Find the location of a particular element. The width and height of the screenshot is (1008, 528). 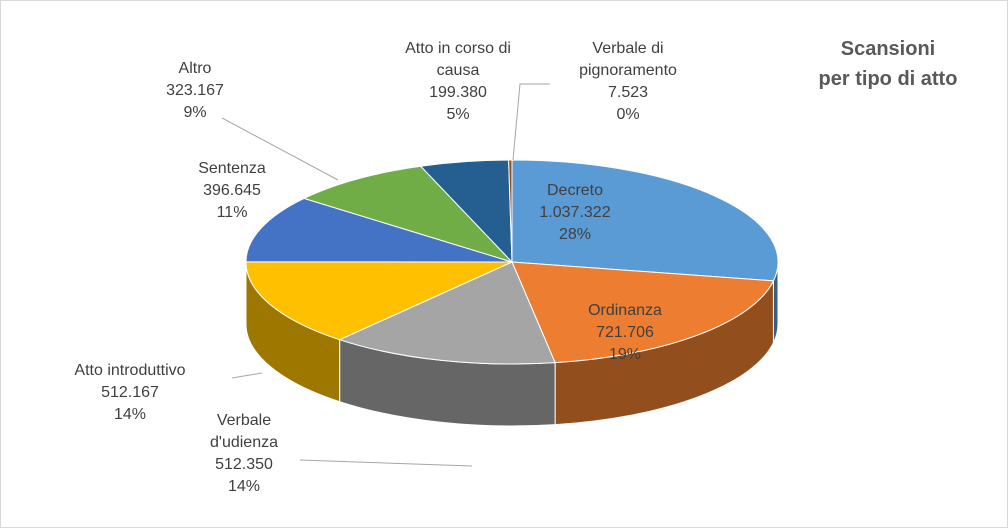

data-label: Sentenza 396.645 11% is located at coordinates (232, 191).